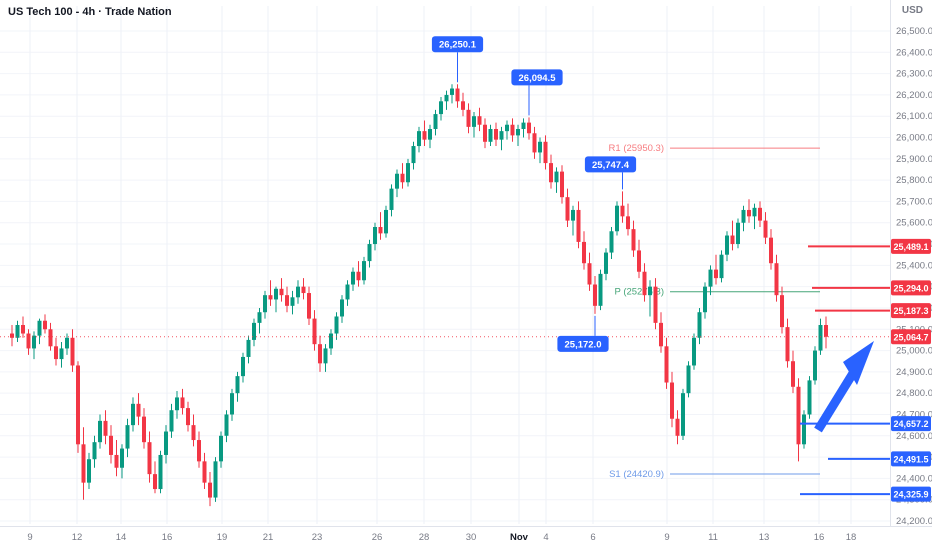  Describe the element at coordinates (471, 537) in the screenshot. I see `time-axis-label: 30` at that location.